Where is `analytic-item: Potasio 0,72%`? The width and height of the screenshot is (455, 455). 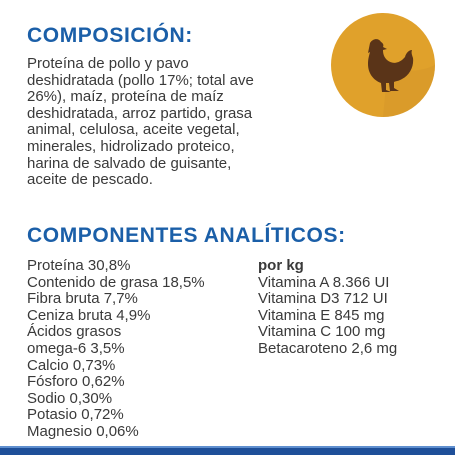 analytic-item: Potasio 0,72% is located at coordinates (75, 415).